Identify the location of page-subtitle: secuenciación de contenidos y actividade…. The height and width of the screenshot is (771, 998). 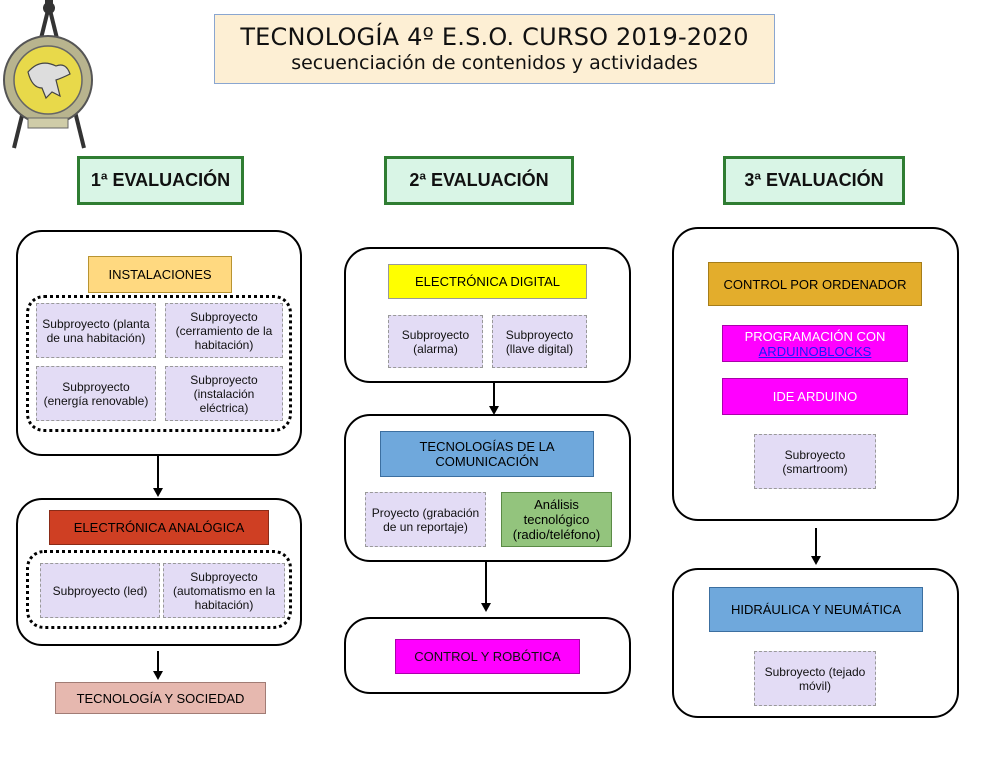
(494, 63).